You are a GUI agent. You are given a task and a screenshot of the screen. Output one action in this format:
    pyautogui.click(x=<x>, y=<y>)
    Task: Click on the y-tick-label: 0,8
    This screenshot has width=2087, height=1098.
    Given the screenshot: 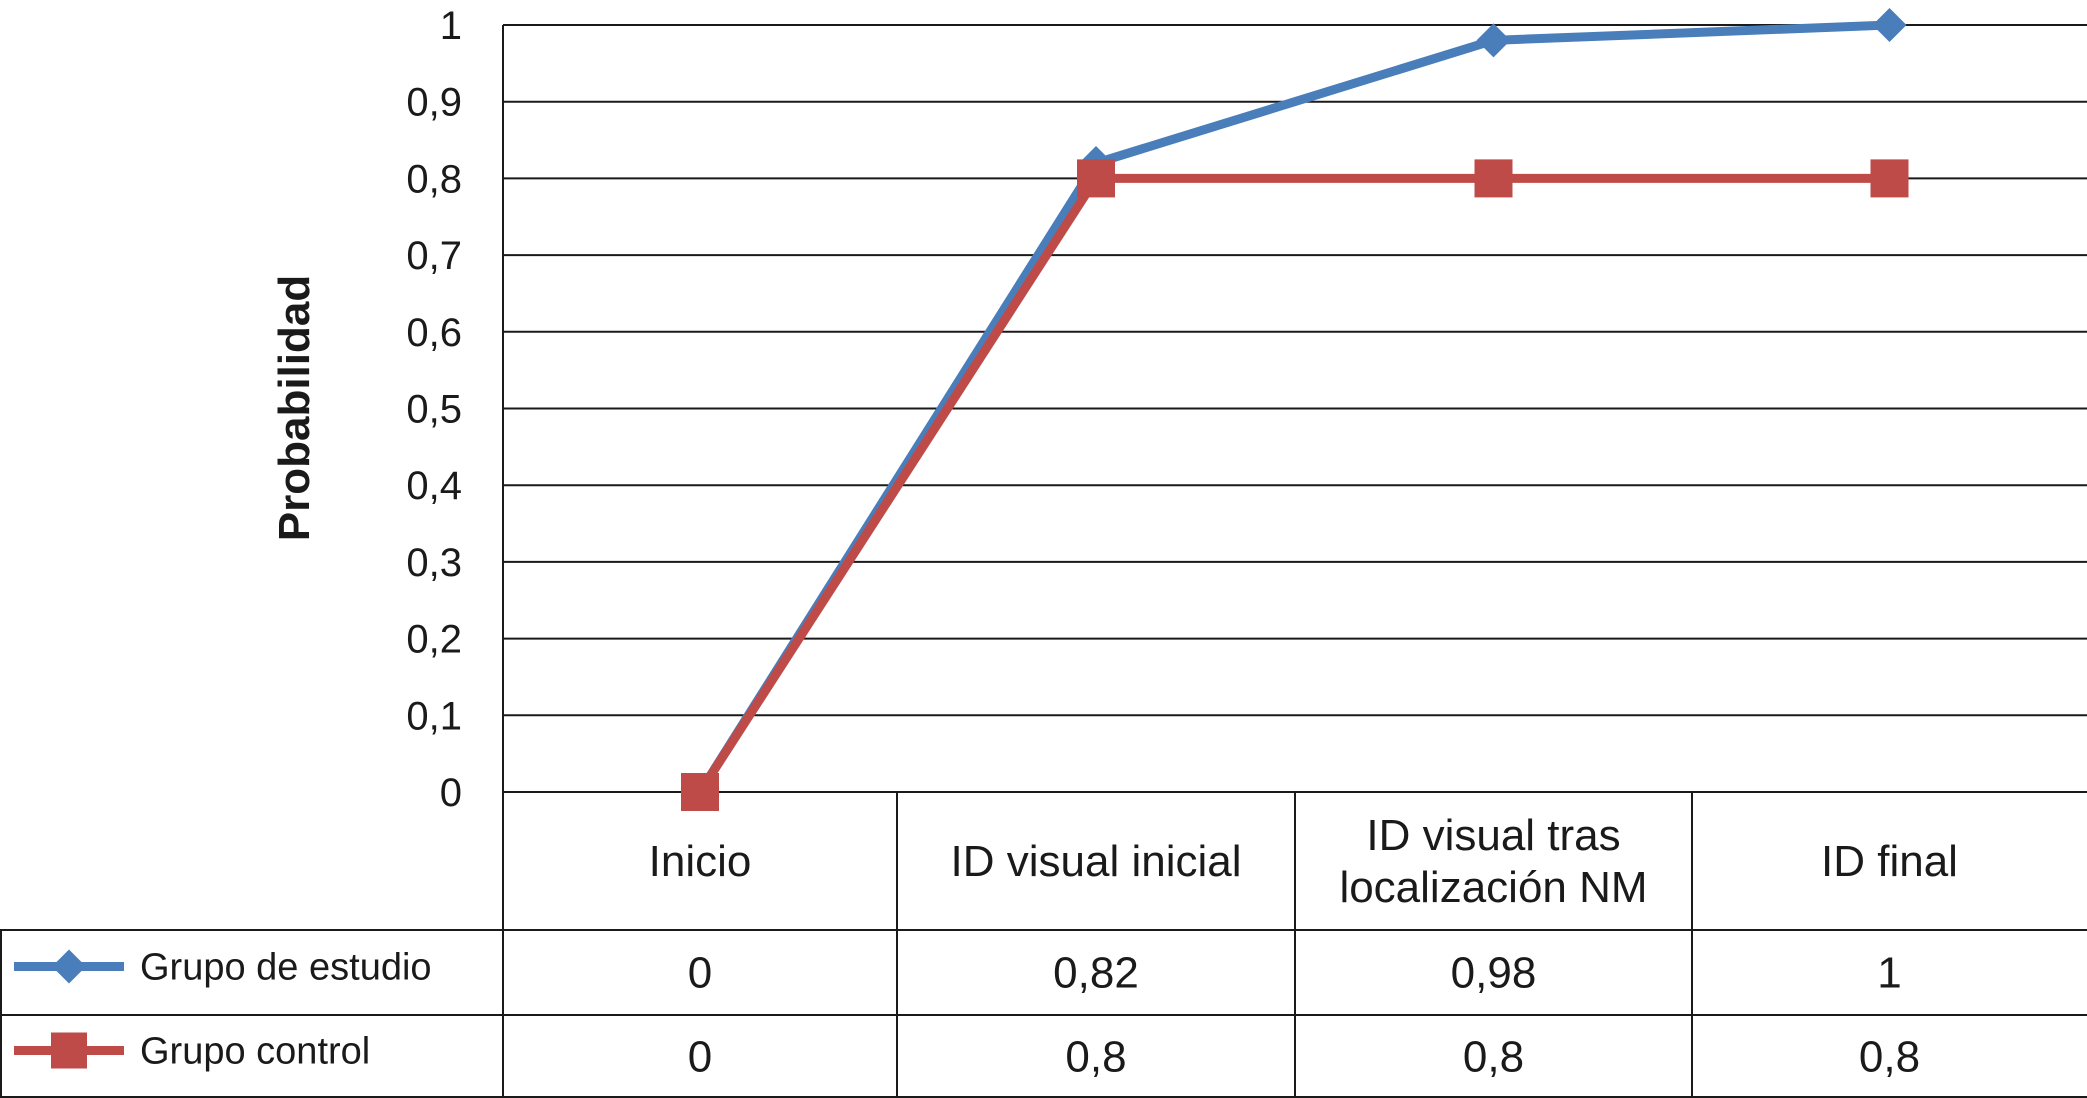 What is the action you would take?
    pyautogui.click(x=434, y=179)
    